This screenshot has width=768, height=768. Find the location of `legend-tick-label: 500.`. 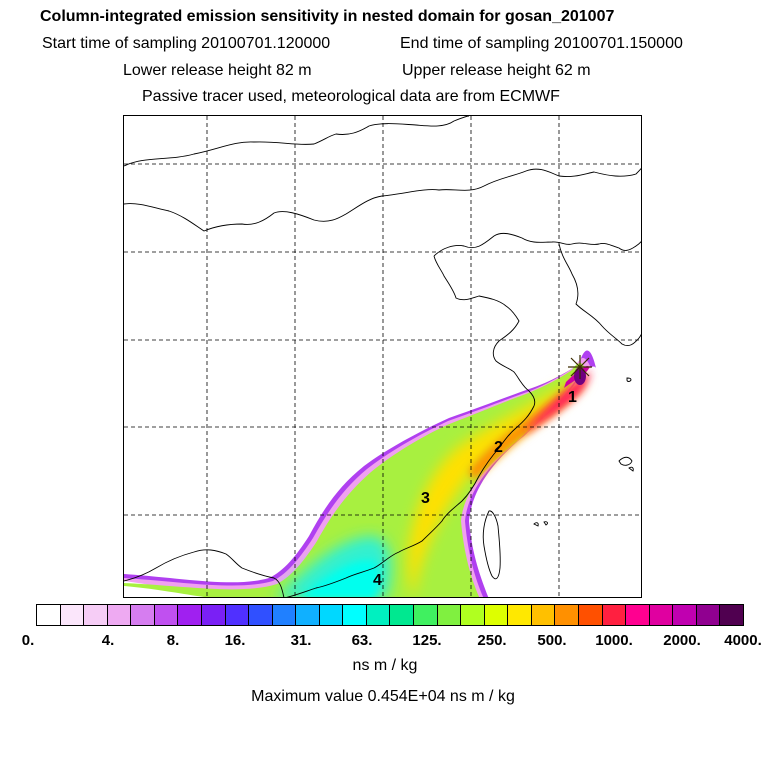

legend-tick-label: 500. is located at coordinates (552, 640).